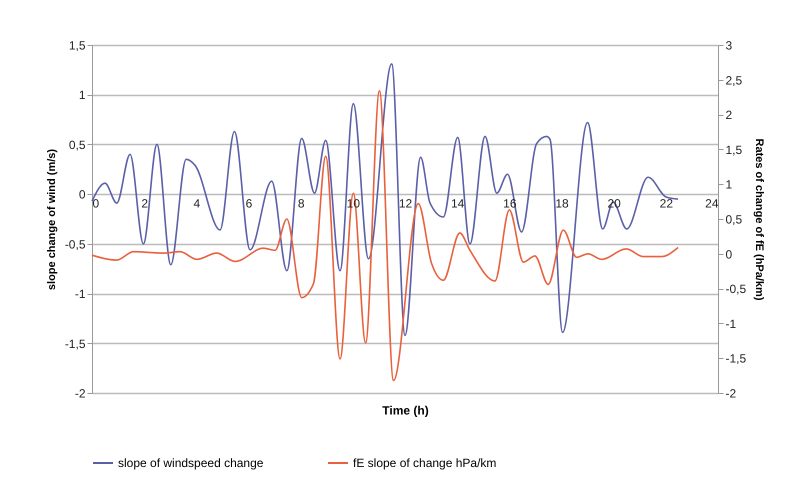 The width and height of the screenshot is (797, 491). I want to click on x-tick-label: 6, so click(249, 203).